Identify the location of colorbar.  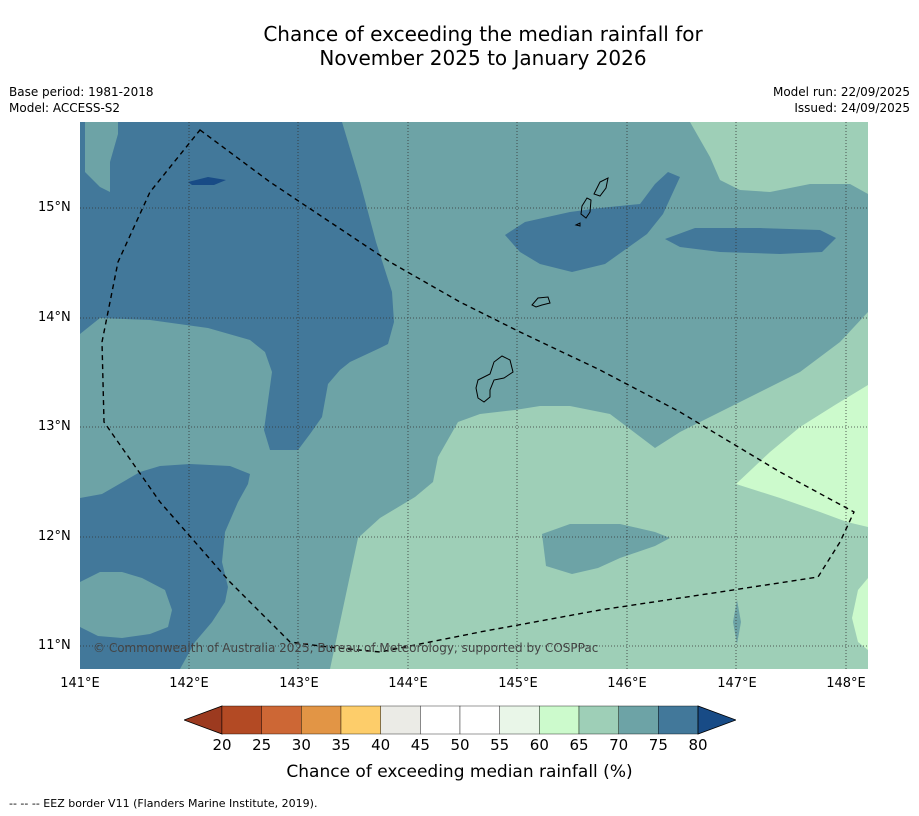
(460, 720).